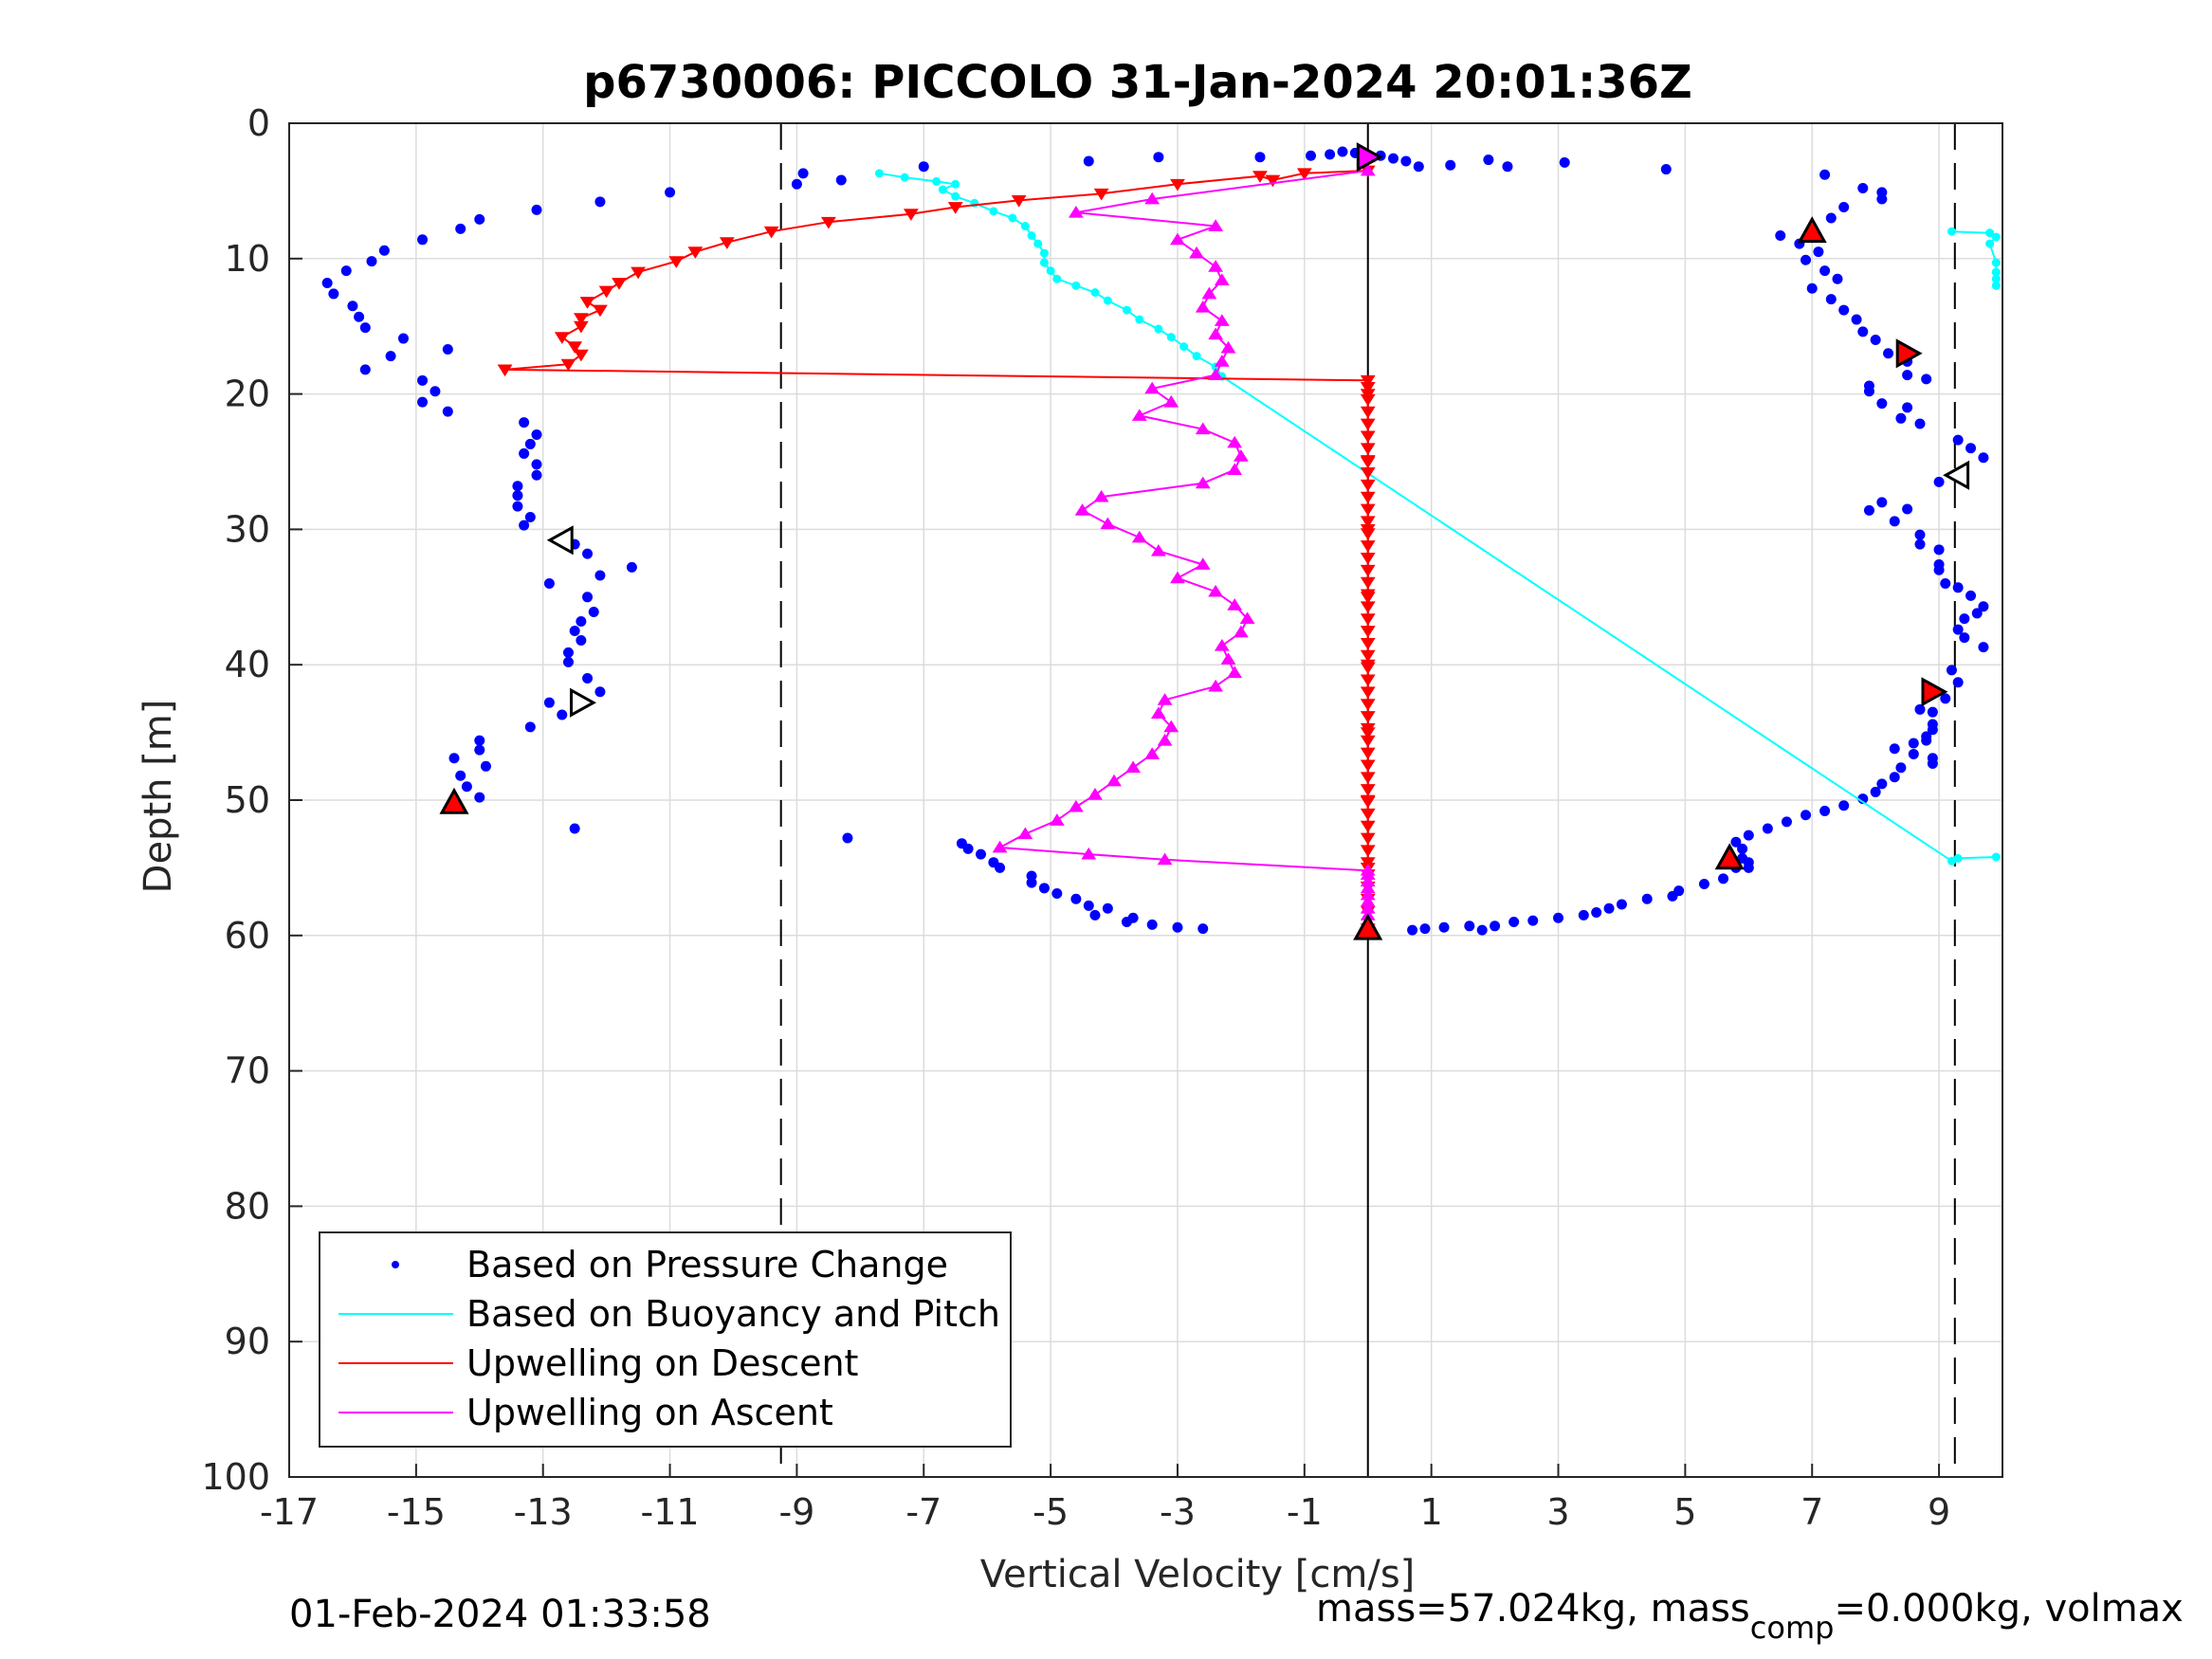 The height and width of the screenshot is (1659, 2212). What do you see at coordinates (247, 1206) in the screenshot?
I see `y-tick-label: 80` at bounding box center [247, 1206].